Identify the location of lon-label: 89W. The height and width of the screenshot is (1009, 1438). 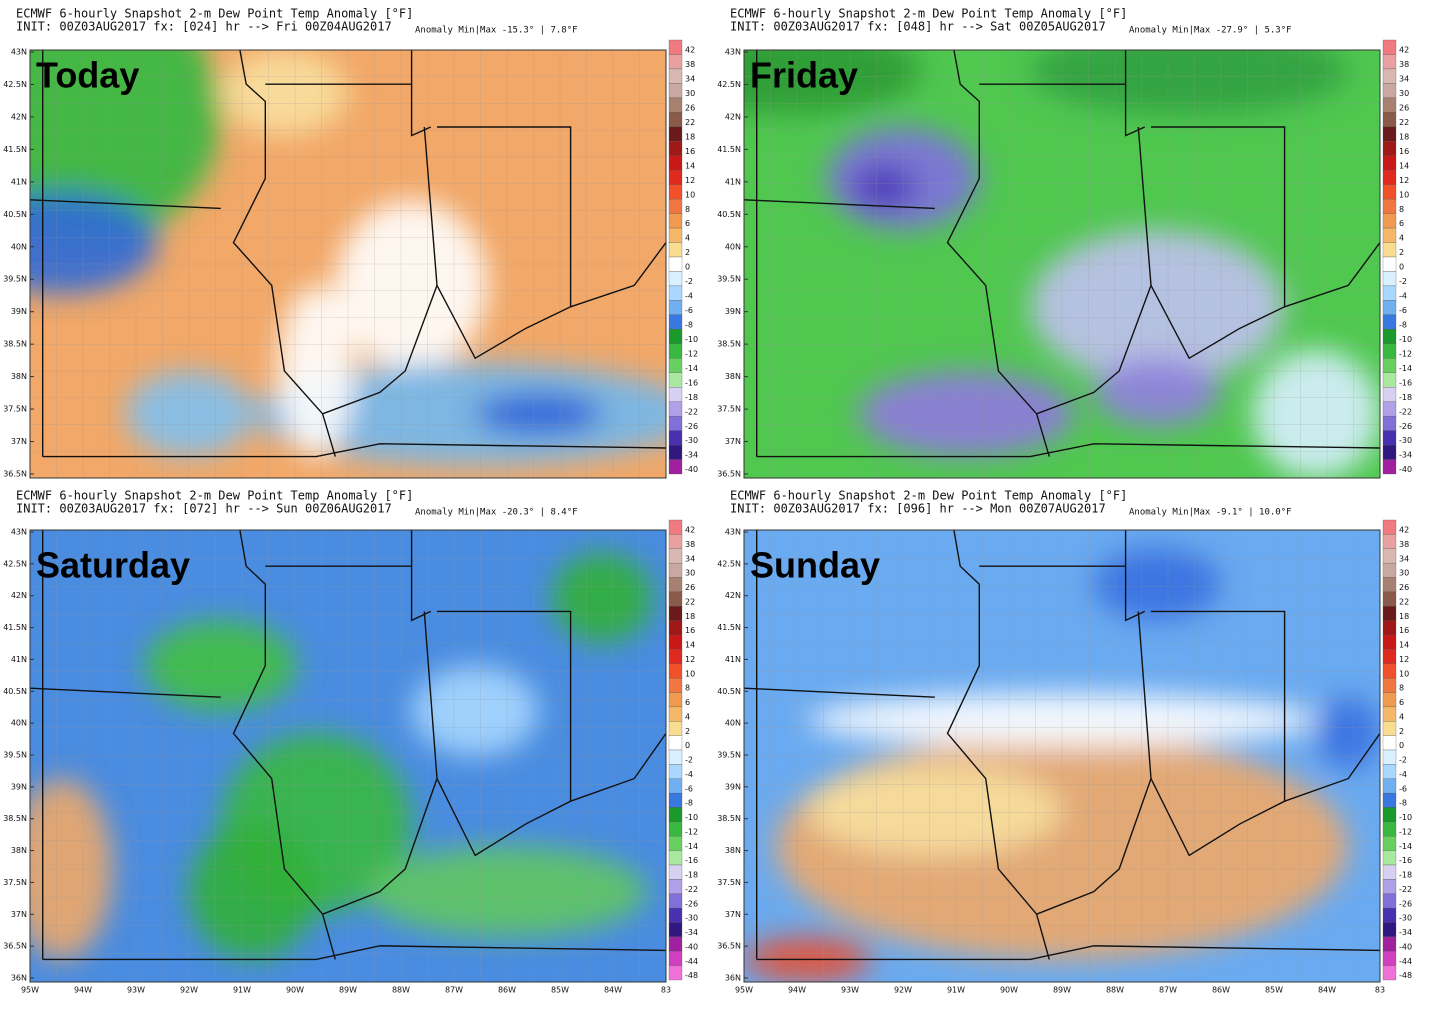
(1062, 990).